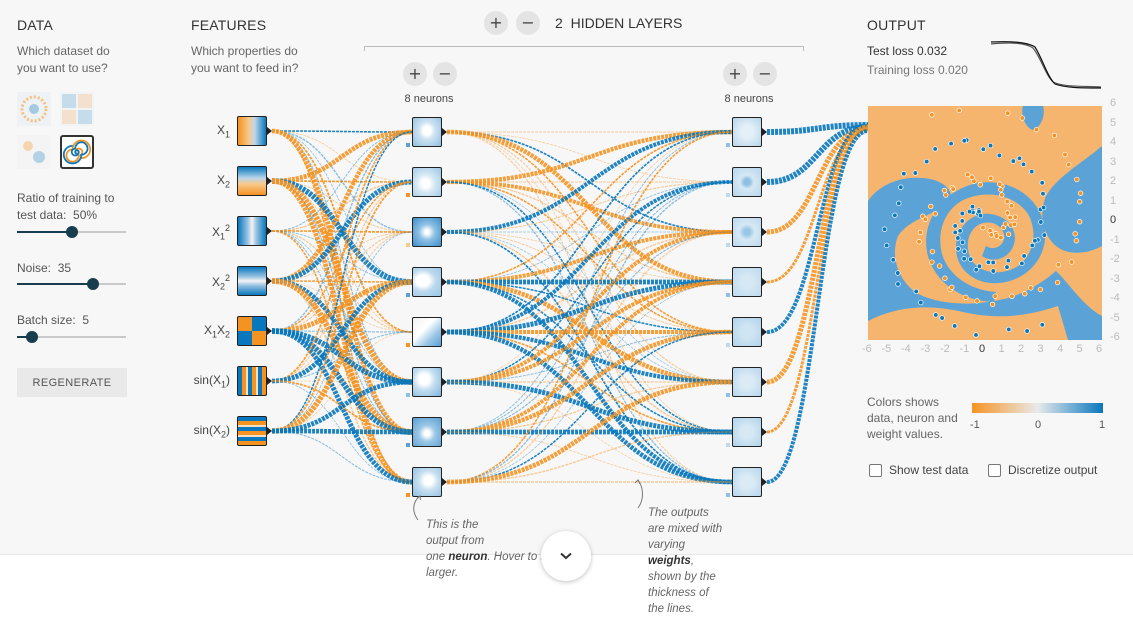  Describe the element at coordinates (32, 337) in the screenshot. I see `batch-slider-knob` at that location.